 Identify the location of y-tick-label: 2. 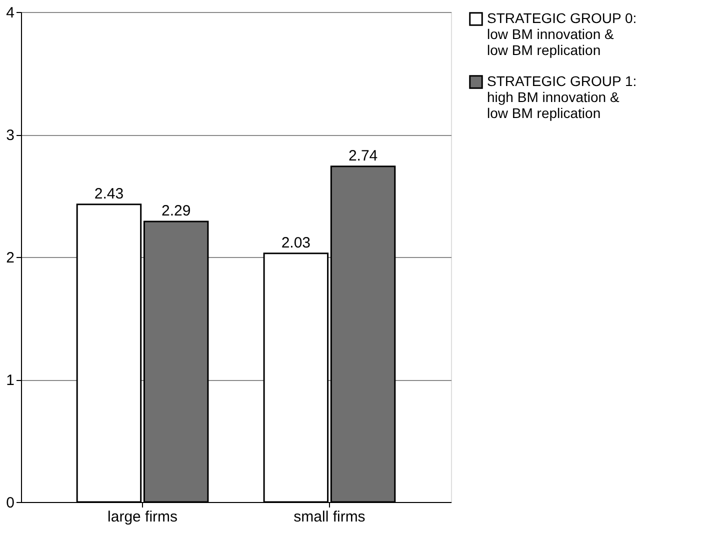
(10, 258).